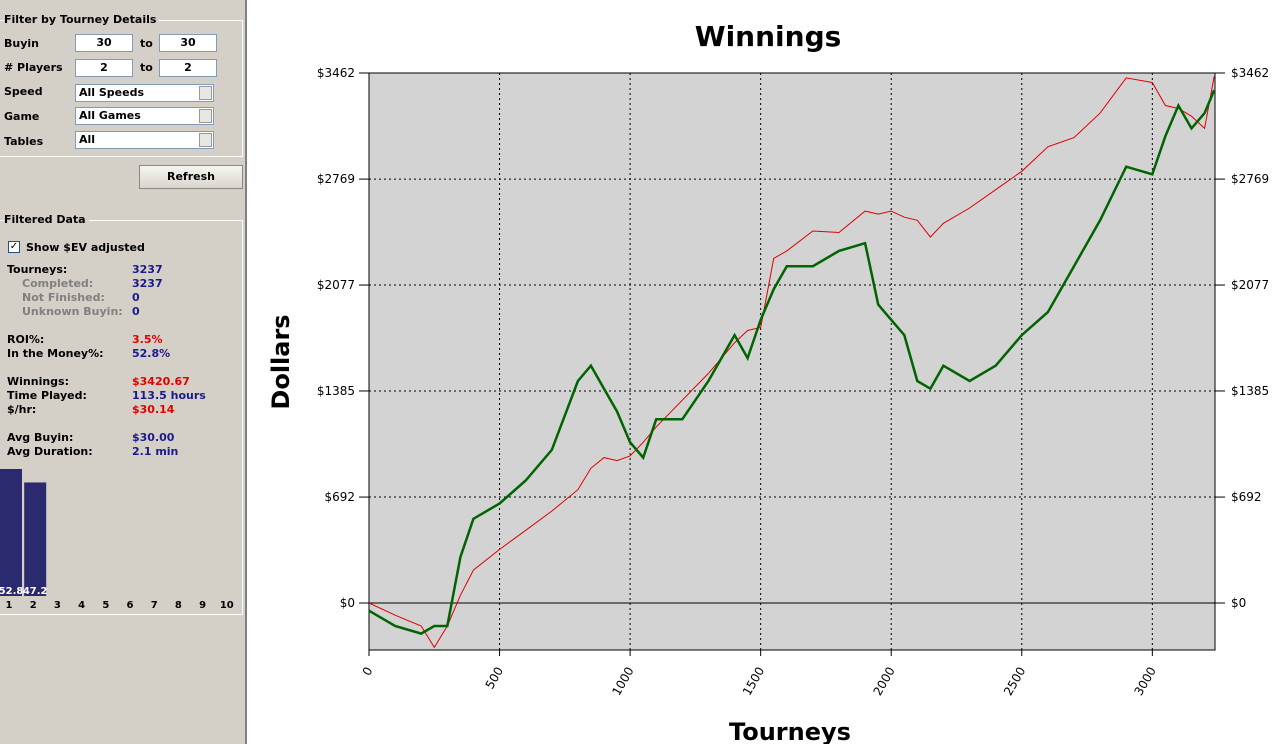  What do you see at coordinates (105, 605) in the screenshot?
I see `x-tick-label: 5` at bounding box center [105, 605].